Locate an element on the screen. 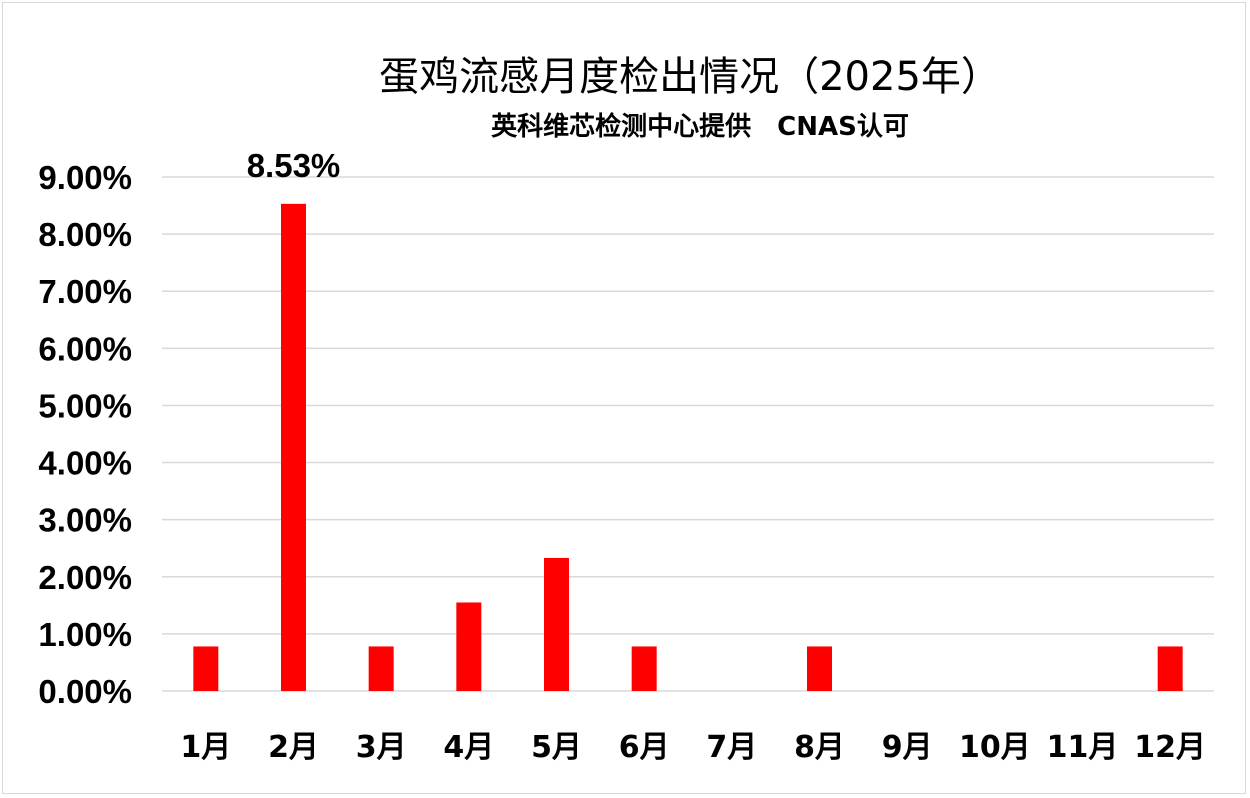 The image size is (1250, 798). x-tick-label: 11月 is located at coordinates (1083, 747).